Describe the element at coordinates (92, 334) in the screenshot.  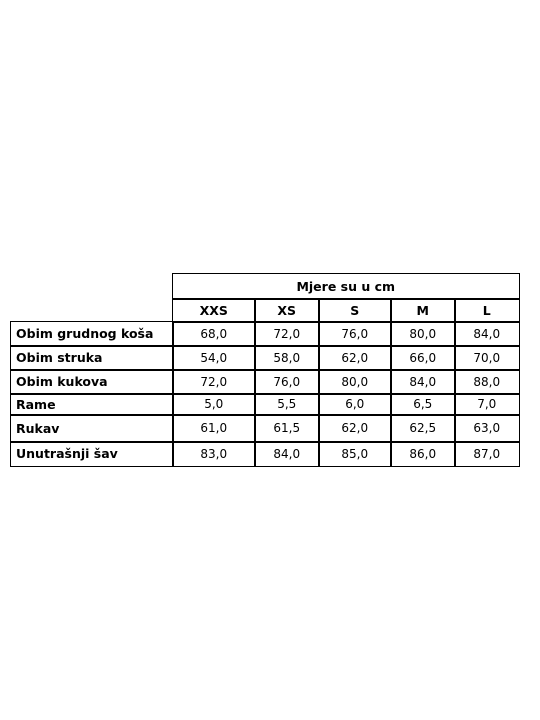
I see `row-label: Obim grudnog koša` at that location.